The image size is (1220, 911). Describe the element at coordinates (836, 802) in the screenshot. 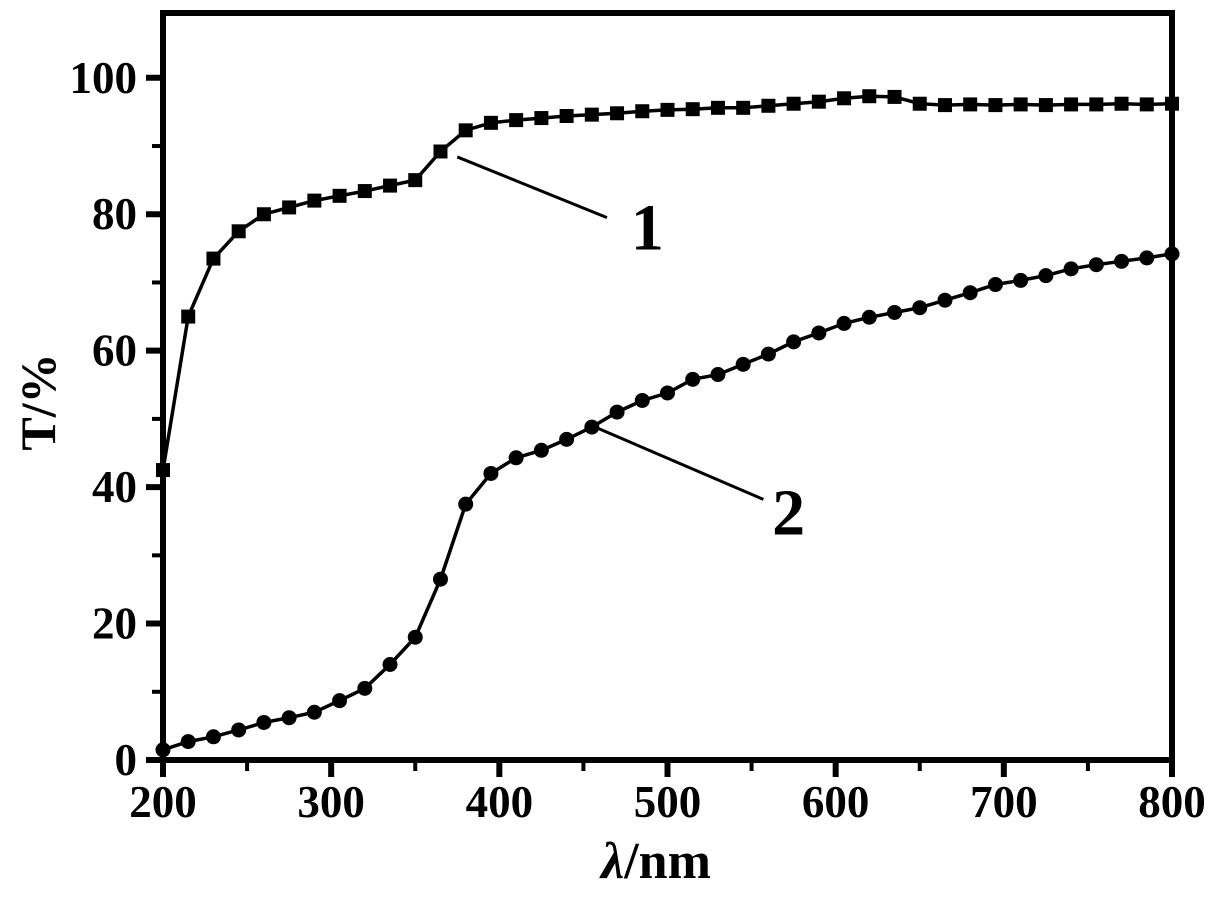

I see `x-axis-tick-label: 600` at that location.